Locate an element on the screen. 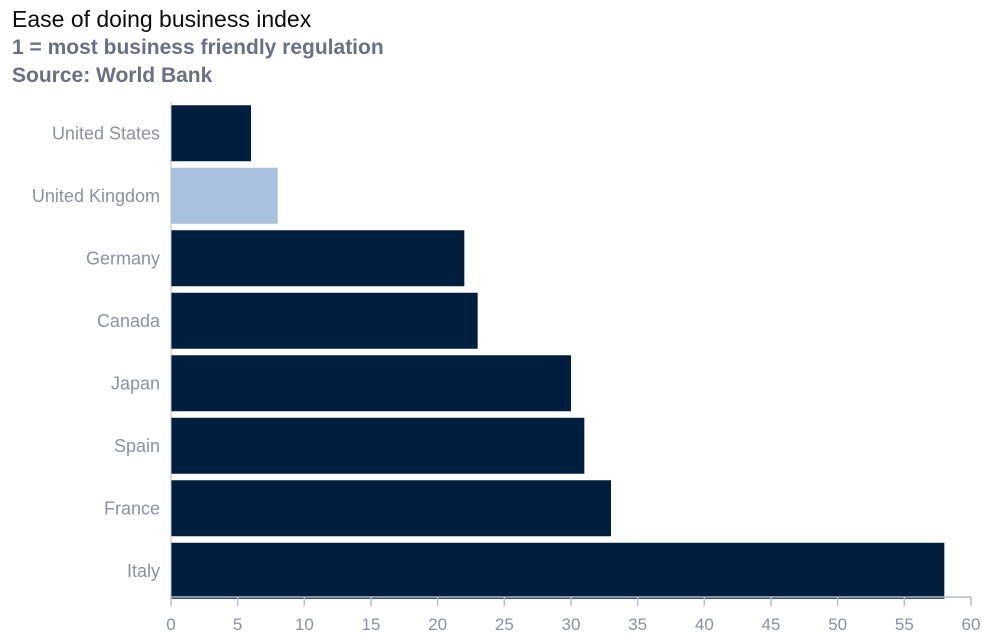 This screenshot has width=982, height=644. bar-united-states is located at coordinates (211, 133).